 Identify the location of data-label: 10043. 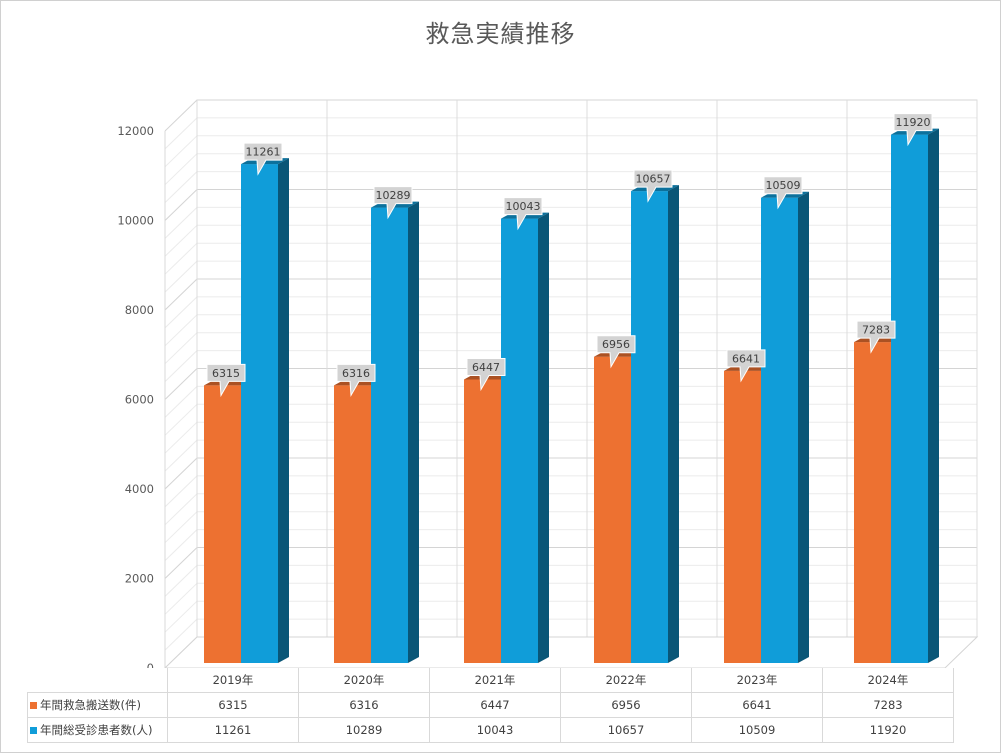
(523, 206).